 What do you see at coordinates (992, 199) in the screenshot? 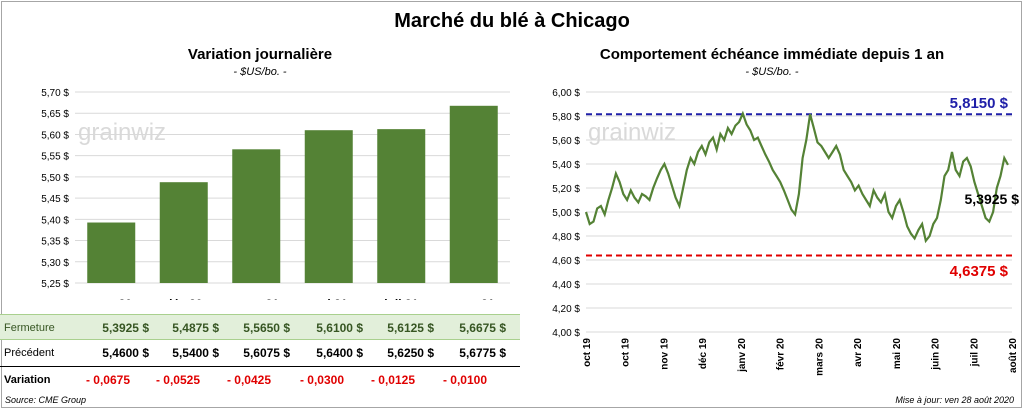
I see `last-price-label: 5,3925 $` at bounding box center [992, 199].